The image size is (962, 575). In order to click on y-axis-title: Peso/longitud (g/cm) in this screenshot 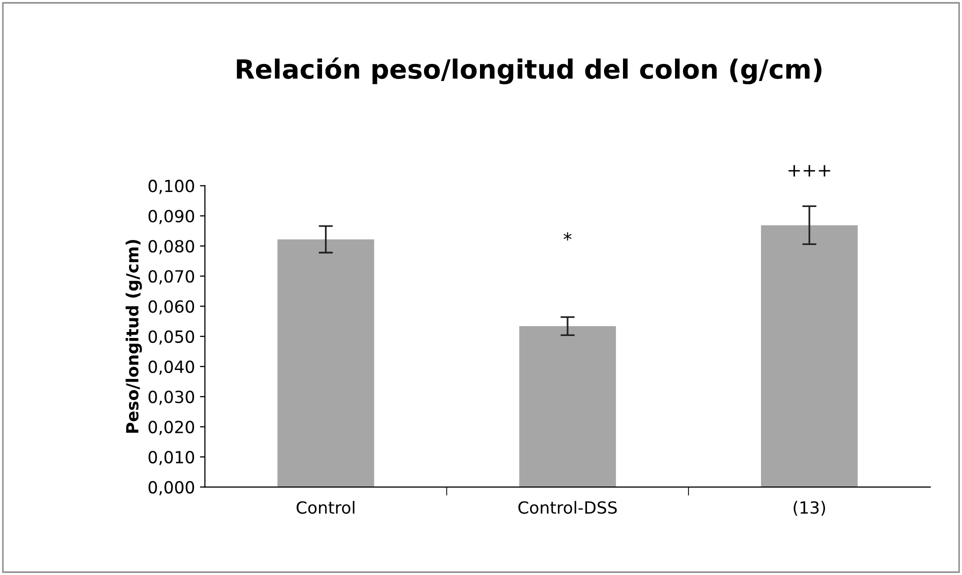, I will do `click(134, 336)`.